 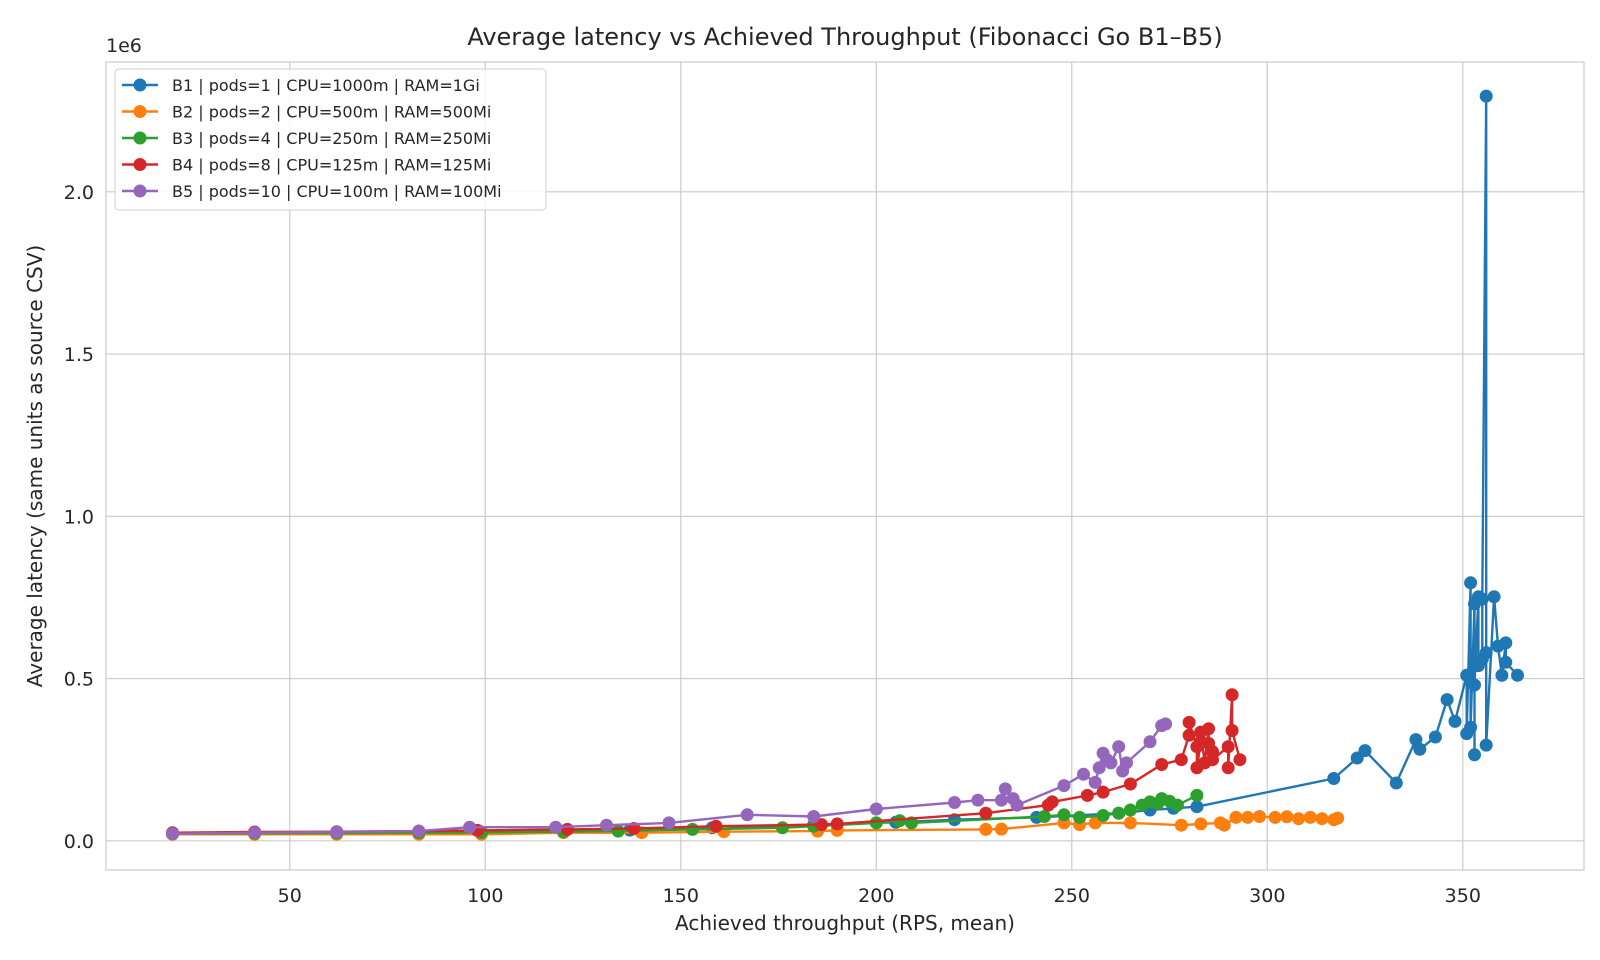 I want to click on legend-label: B3 | pods=4 | CPU=250m | RAM=250Mi, so click(x=331, y=138).